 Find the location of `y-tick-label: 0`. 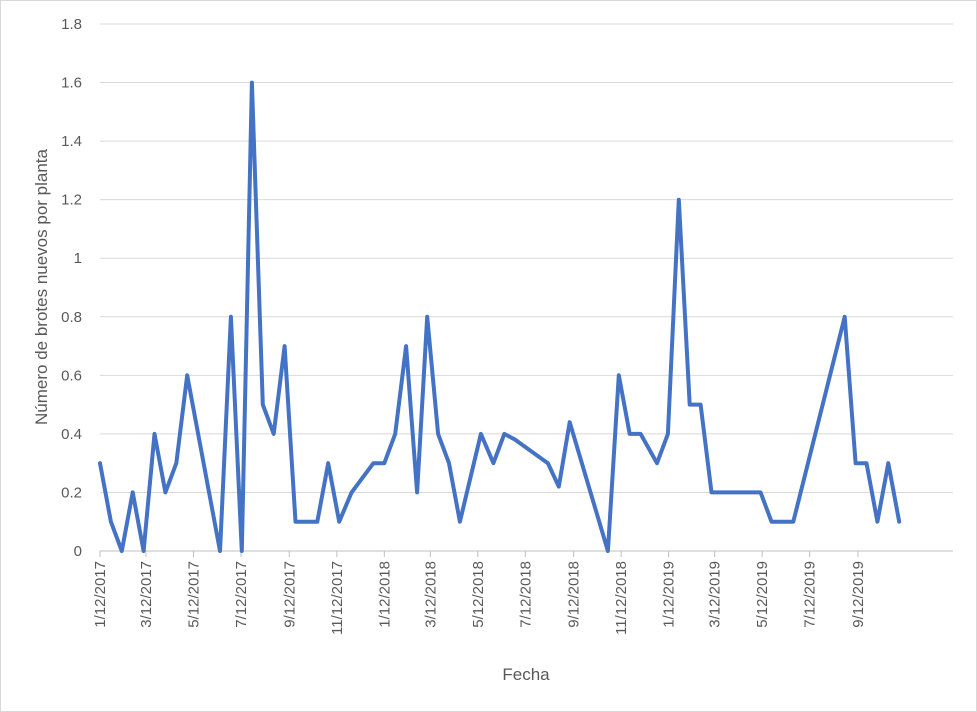

y-tick-label: 0 is located at coordinates (78, 551).